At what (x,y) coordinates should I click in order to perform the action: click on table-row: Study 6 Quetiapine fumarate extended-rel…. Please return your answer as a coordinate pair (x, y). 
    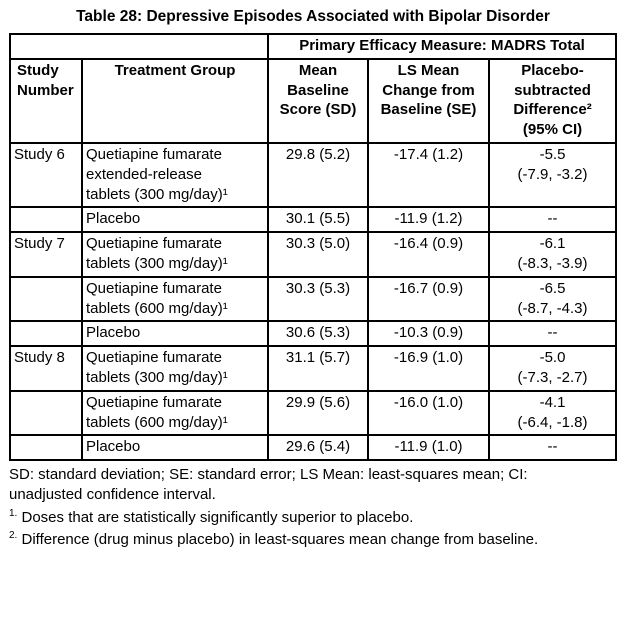
    Looking at the image, I should click on (313, 175).